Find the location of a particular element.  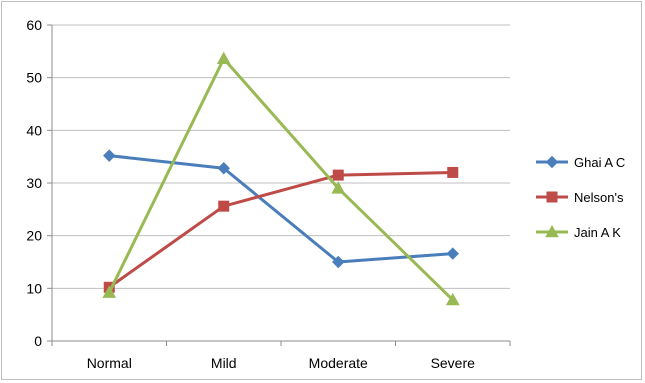

x-tick-label: Severe is located at coordinates (453, 363).